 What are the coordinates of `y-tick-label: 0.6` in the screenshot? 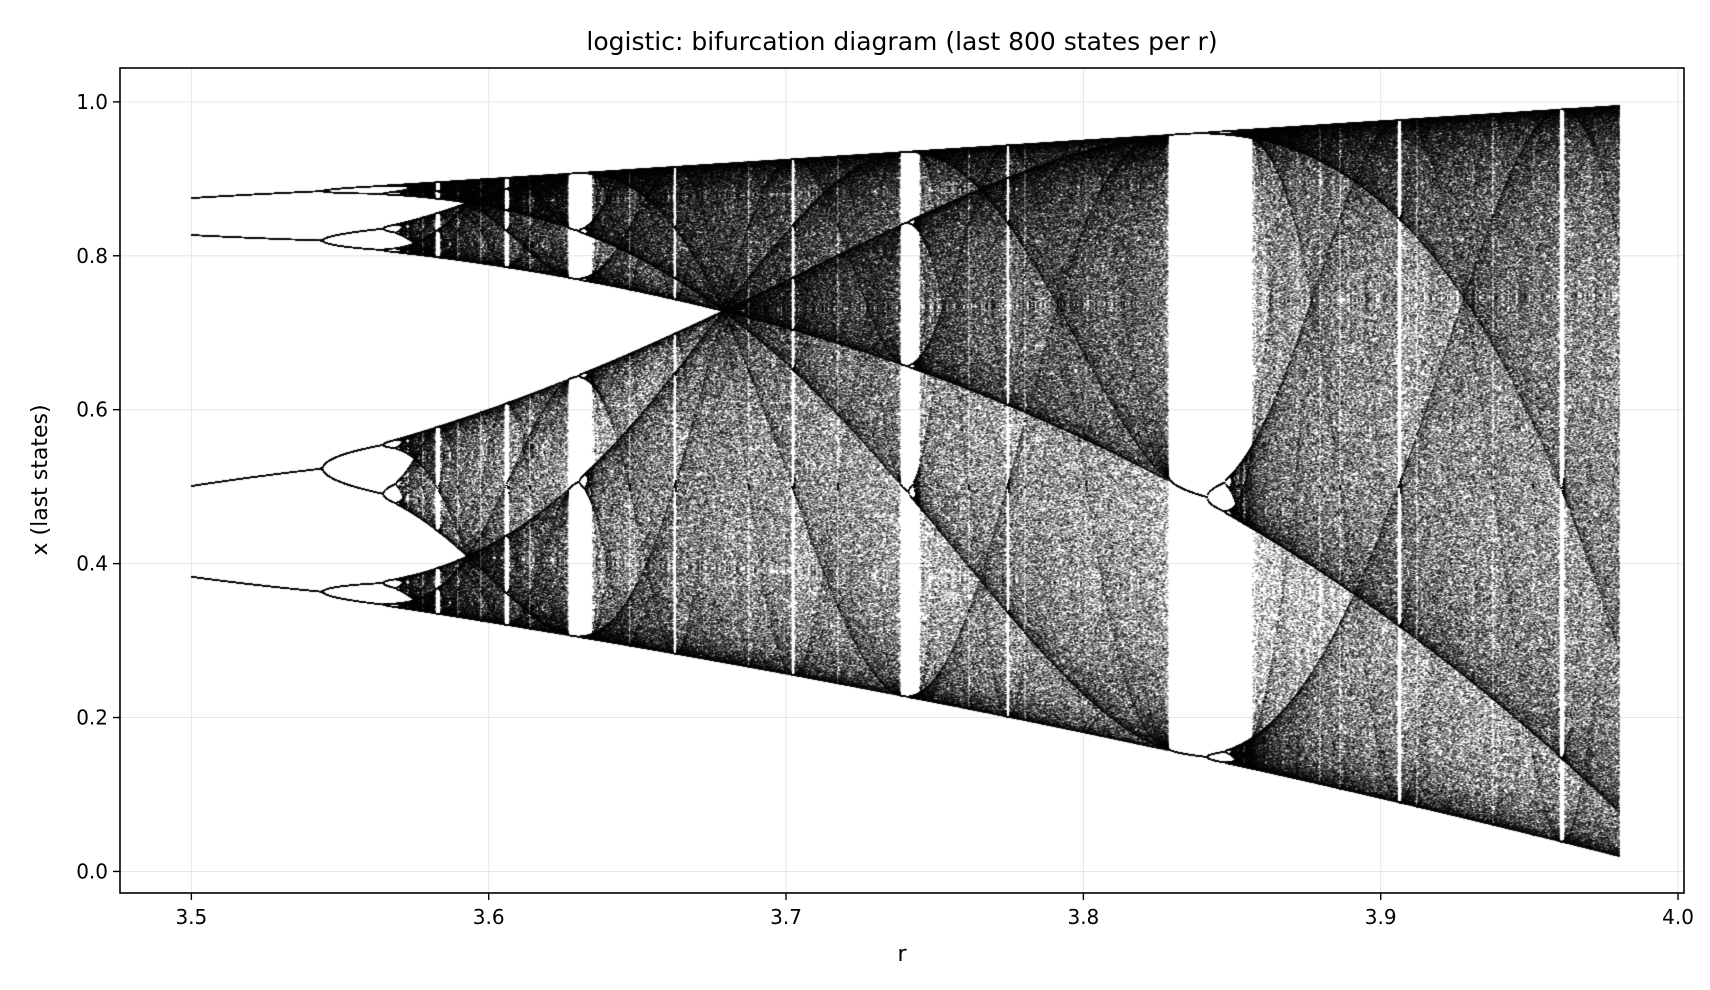 It's located at (92, 410).